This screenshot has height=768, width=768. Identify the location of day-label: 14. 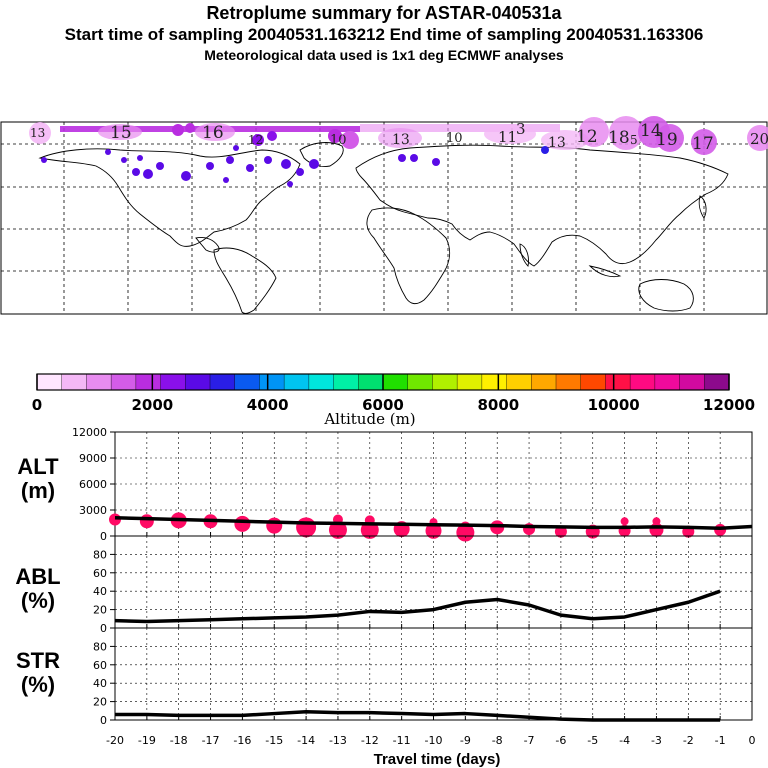
(651, 131).